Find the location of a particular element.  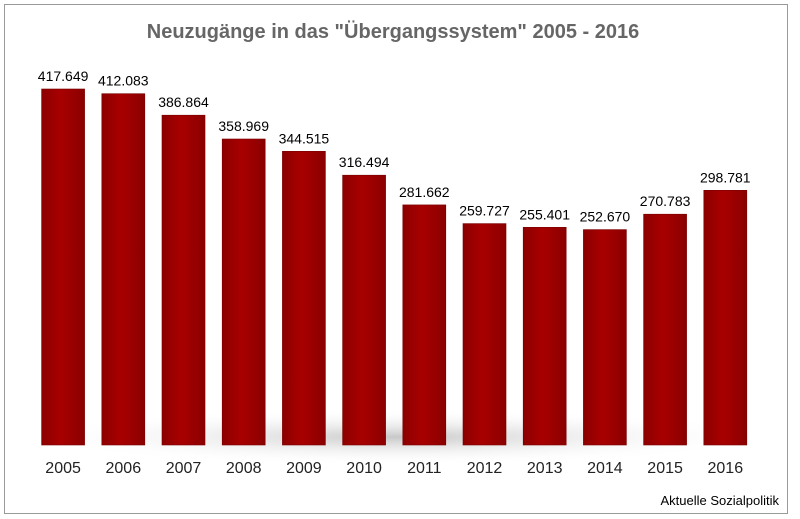

data-label-2013: 255.401 is located at coordinates (544, 214).